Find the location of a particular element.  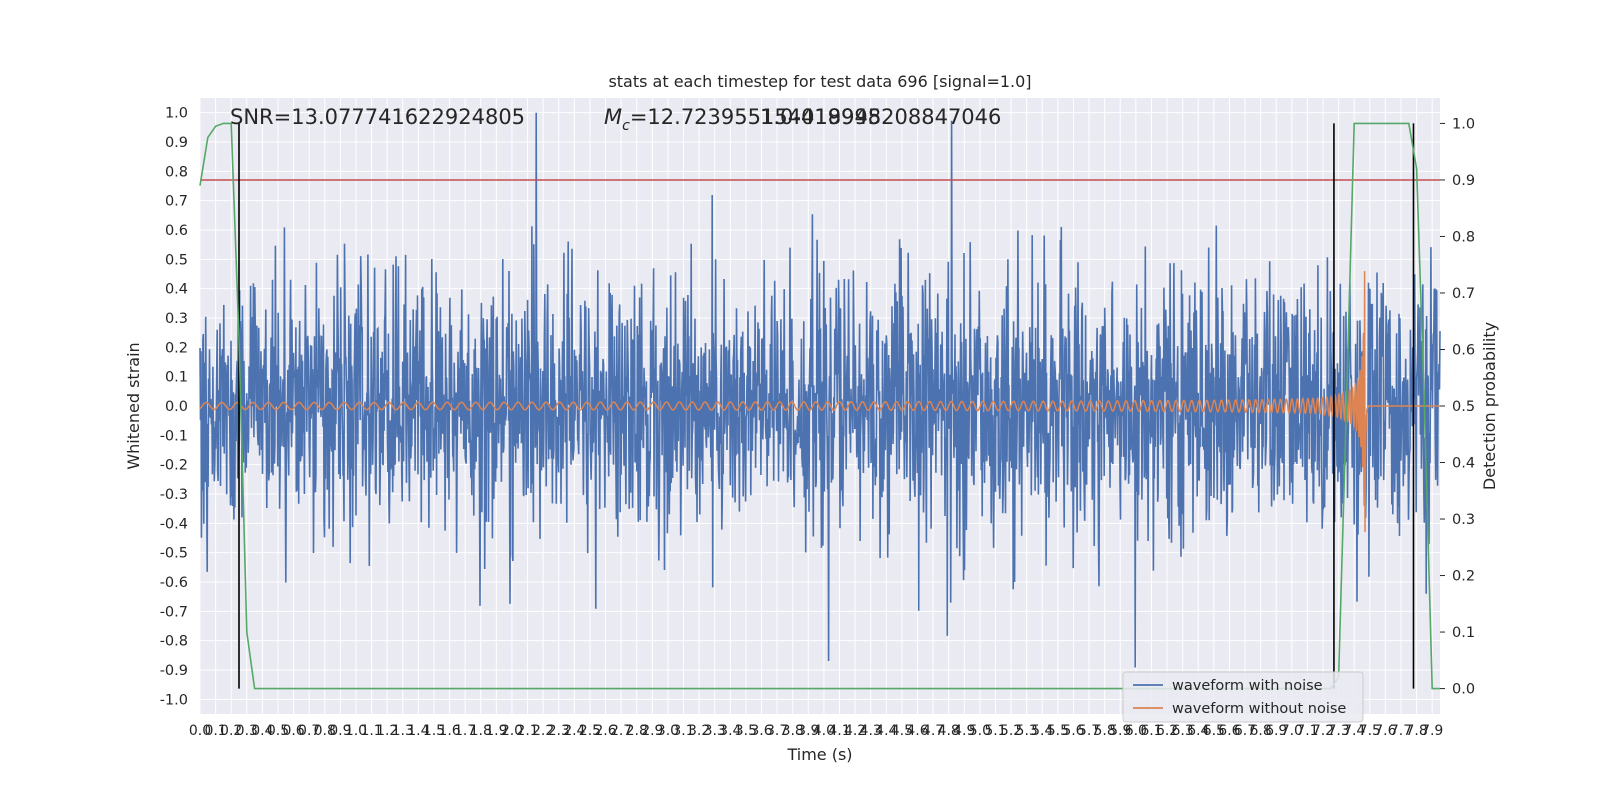

y2-tick-label: 0.4 is located at coordinates (1463, 464).